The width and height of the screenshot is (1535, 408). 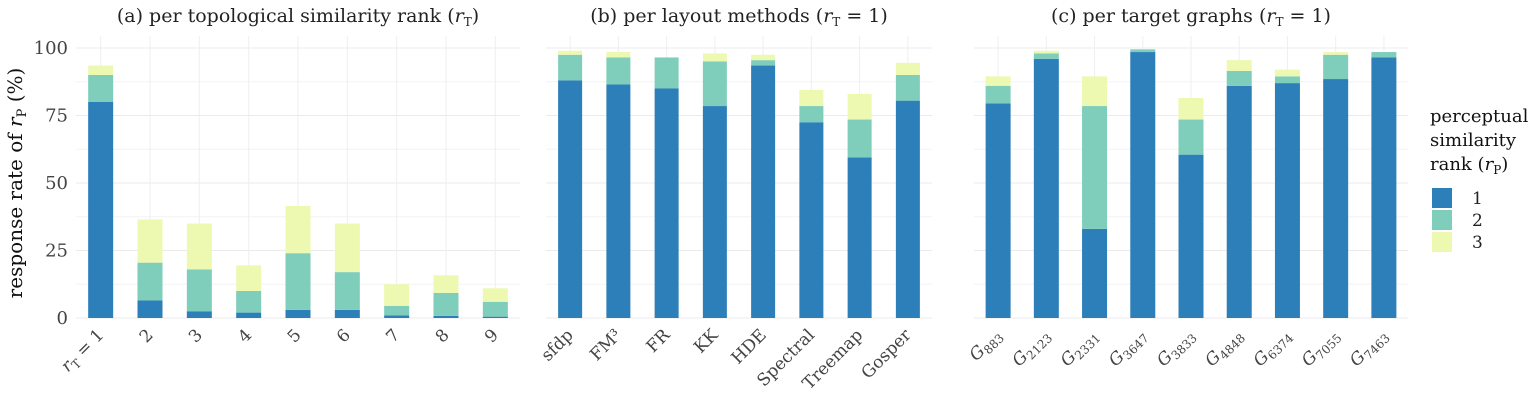 What do you see at coordinates (56, 183) in the screenshot?
I see `y-tick-label: 50` at bounding box center [56, 183].